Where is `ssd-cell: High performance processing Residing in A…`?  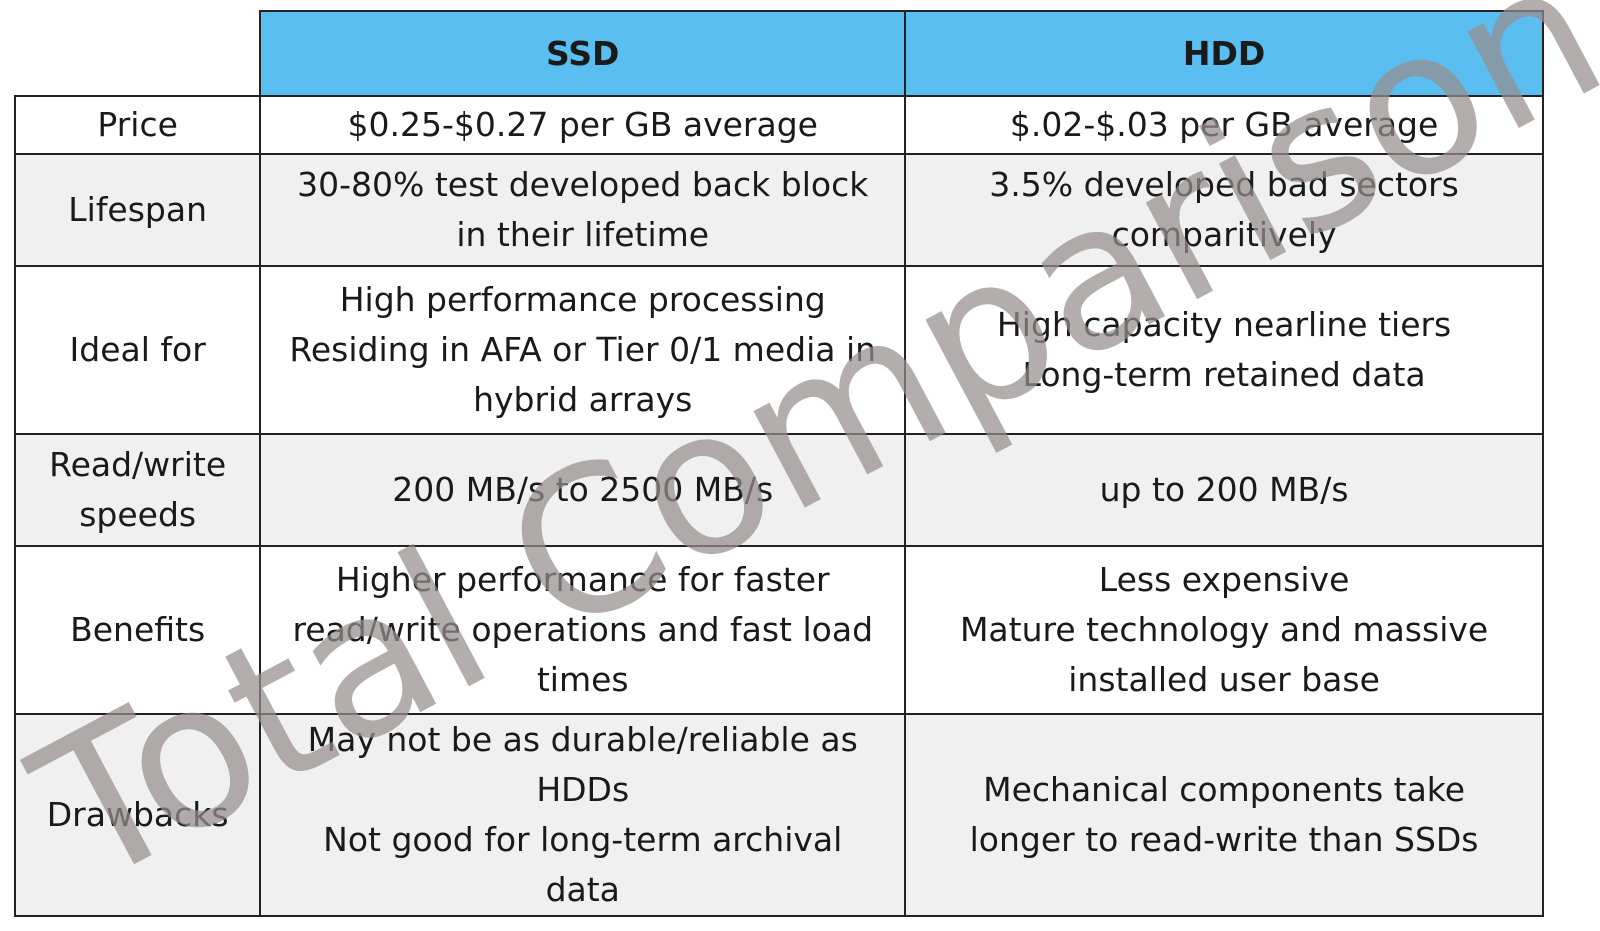
ssd-cell: High performance processing Residing in A… is located at coordinates (583, 350).